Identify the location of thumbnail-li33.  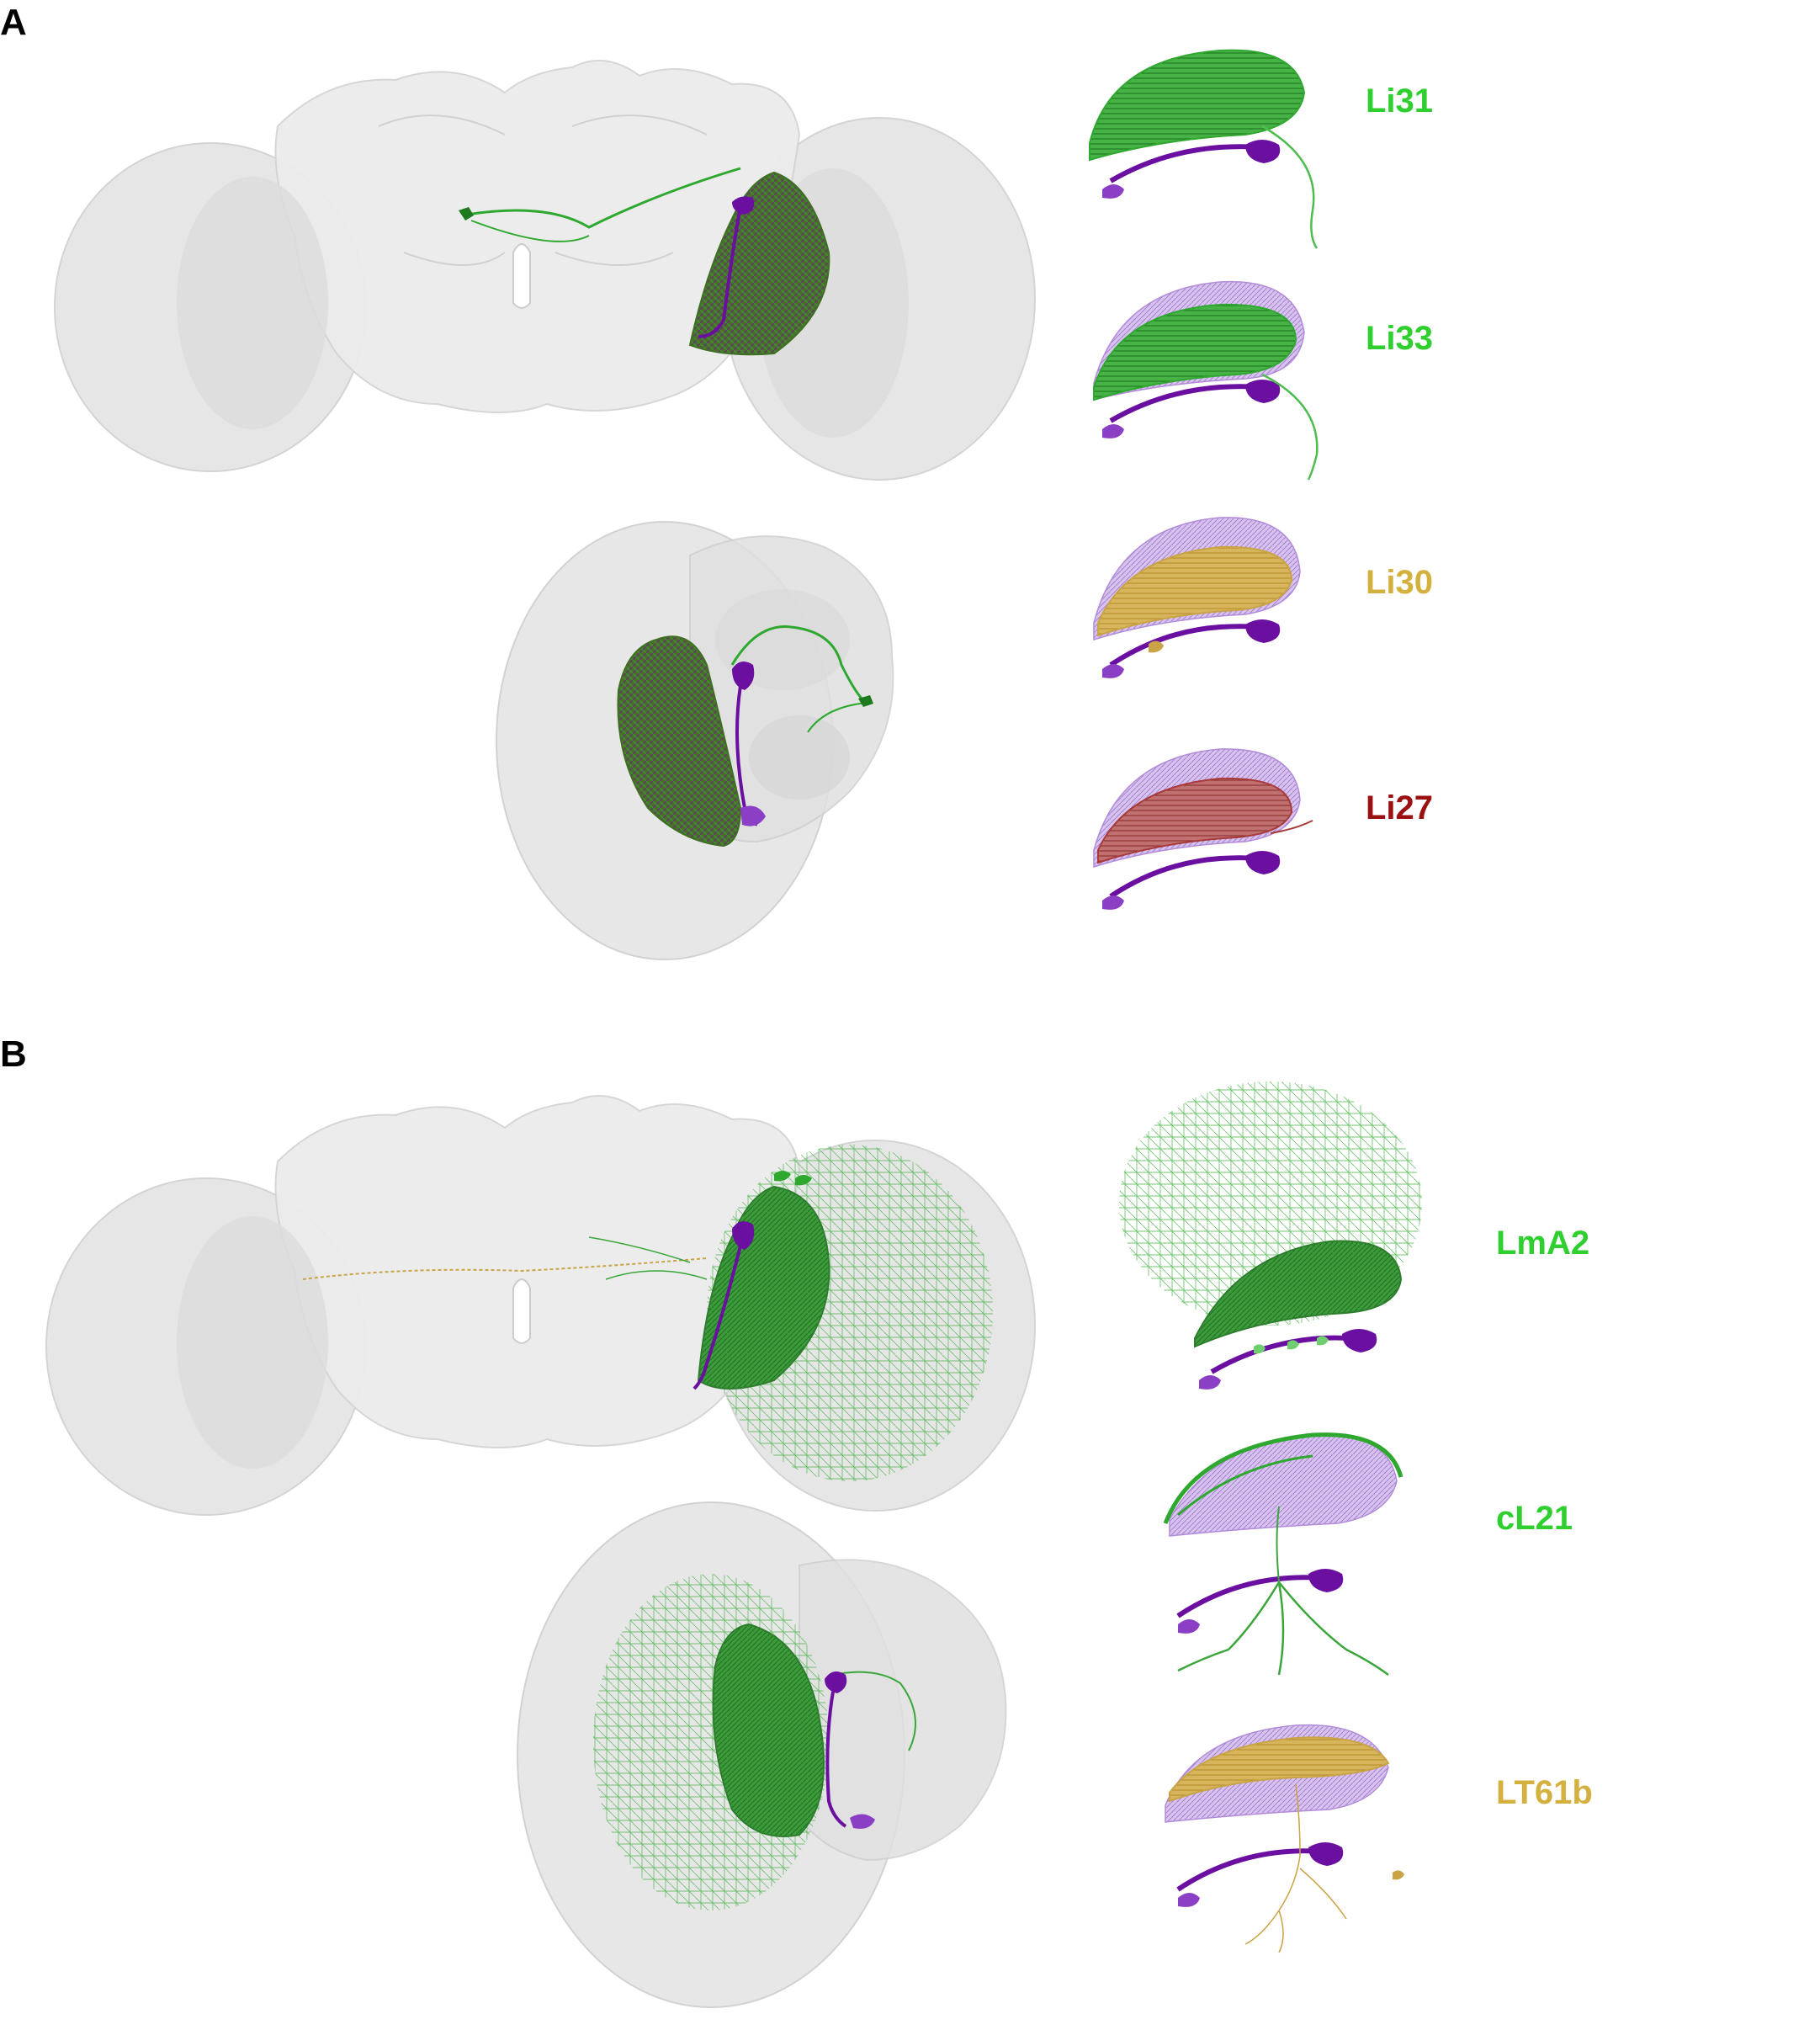
(1205, 381).